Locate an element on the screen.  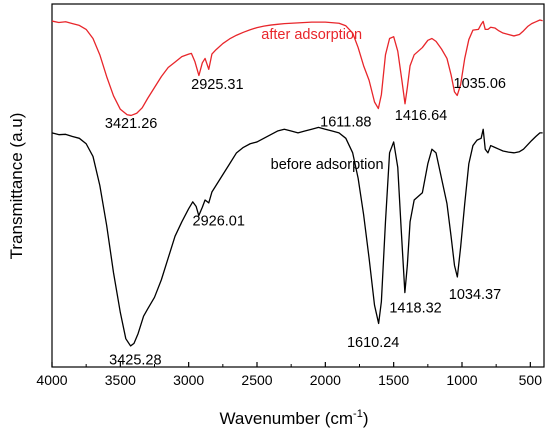
x-tick-label-3500: 3500 is located at coordinates (120, 380).